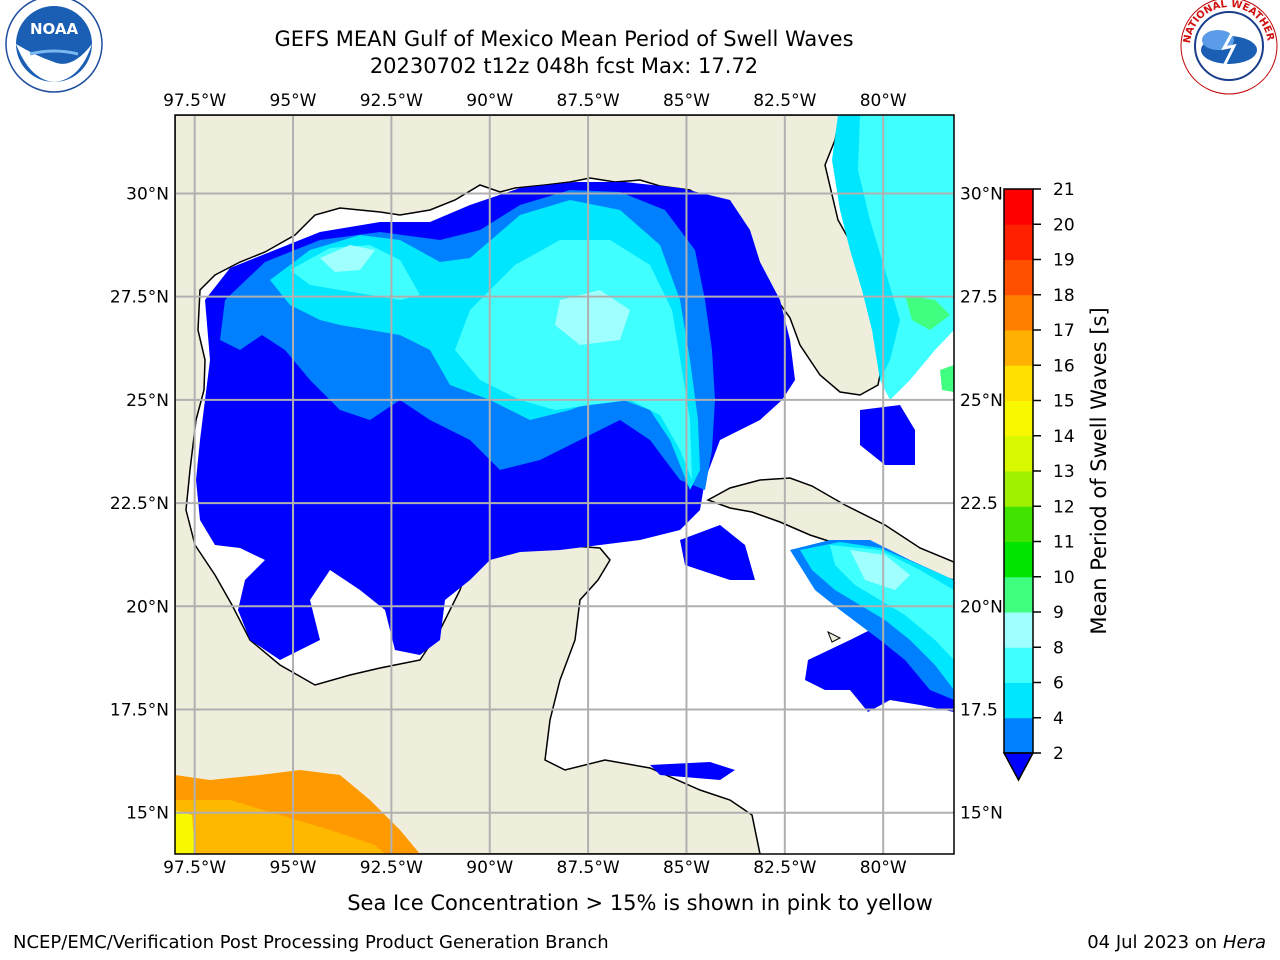 This screenshot has height=960, width=1280. Describe the element at coordinates (54, 29) in the screenshot. I see `noaa-logo-text: NOAA` at that location.